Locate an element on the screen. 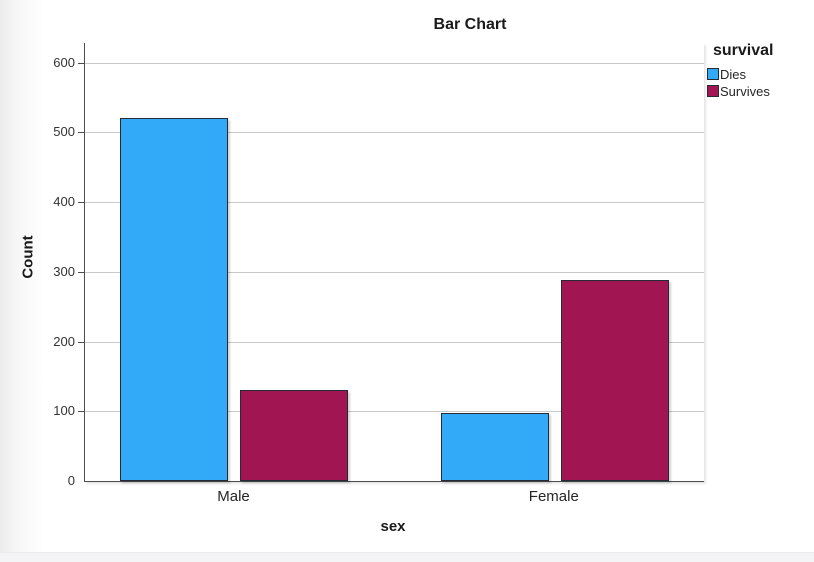  x-category-label-female: Female is located at coordinates (553, 496).